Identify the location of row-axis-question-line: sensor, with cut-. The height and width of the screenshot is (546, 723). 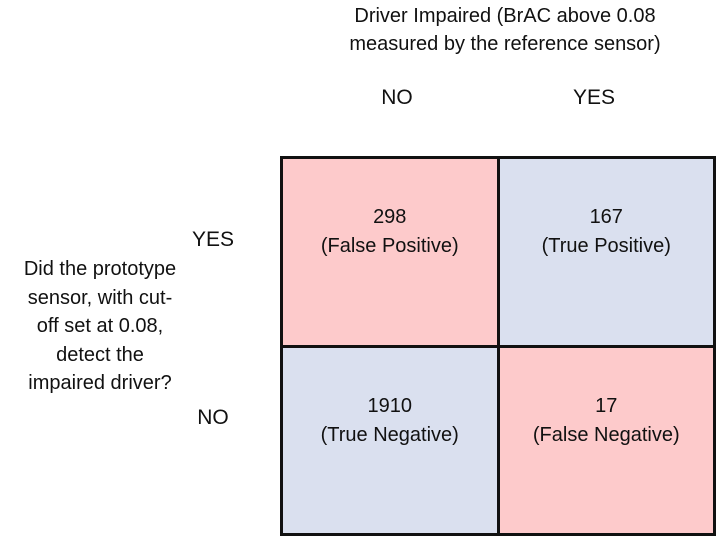
(100, 297).